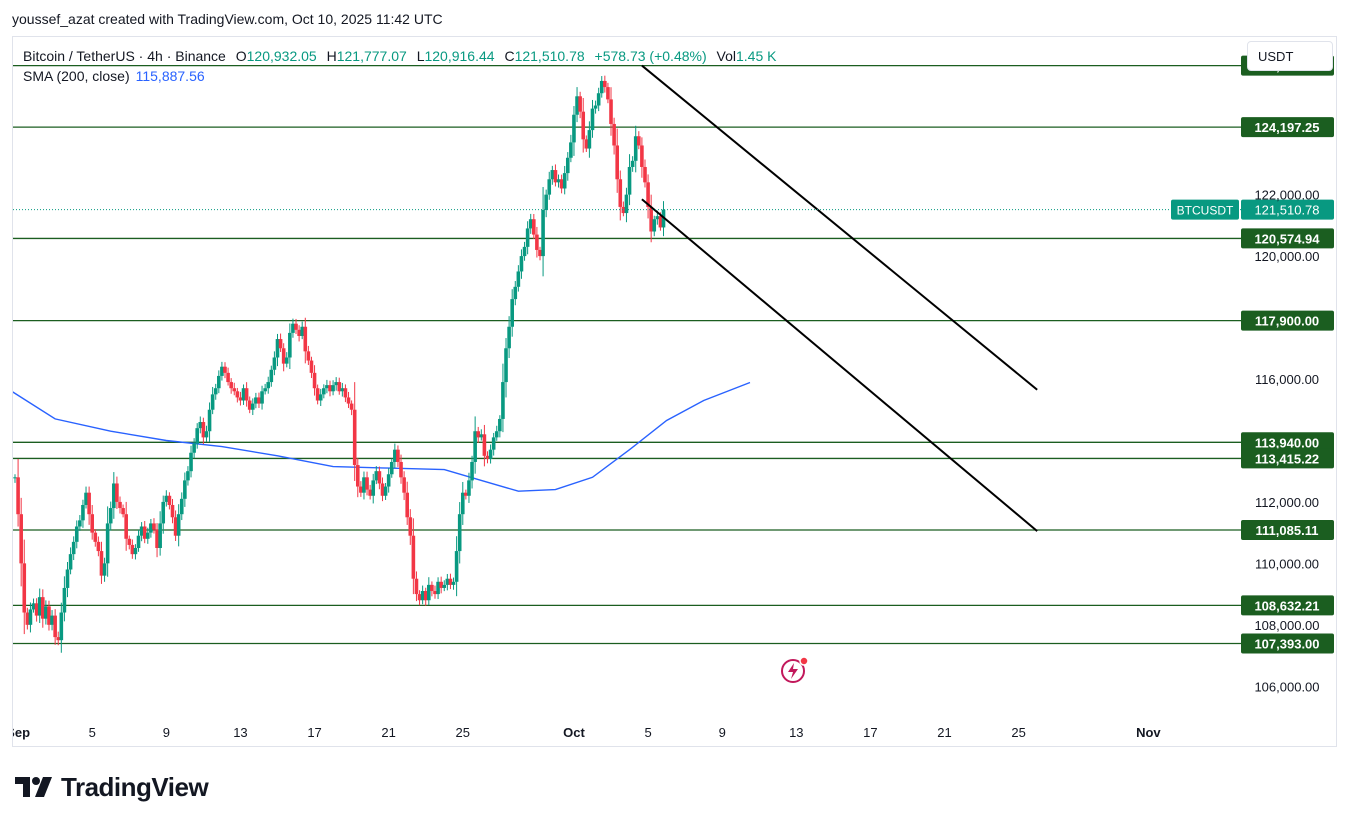 Image resolution: width=1351 pixels, height=824 pixels. What do you see at coordinates (647, 732) in the screenshot?
I see `x-tick-label-8: 5` at bounding box center [647, 732].